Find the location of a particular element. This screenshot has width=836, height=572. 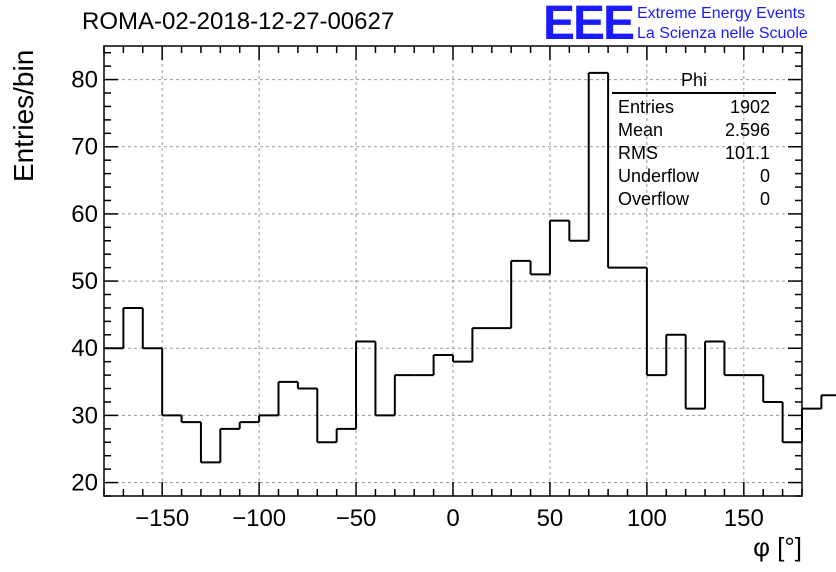

stats-value: 101.1 is located at coordinates (747, 153).